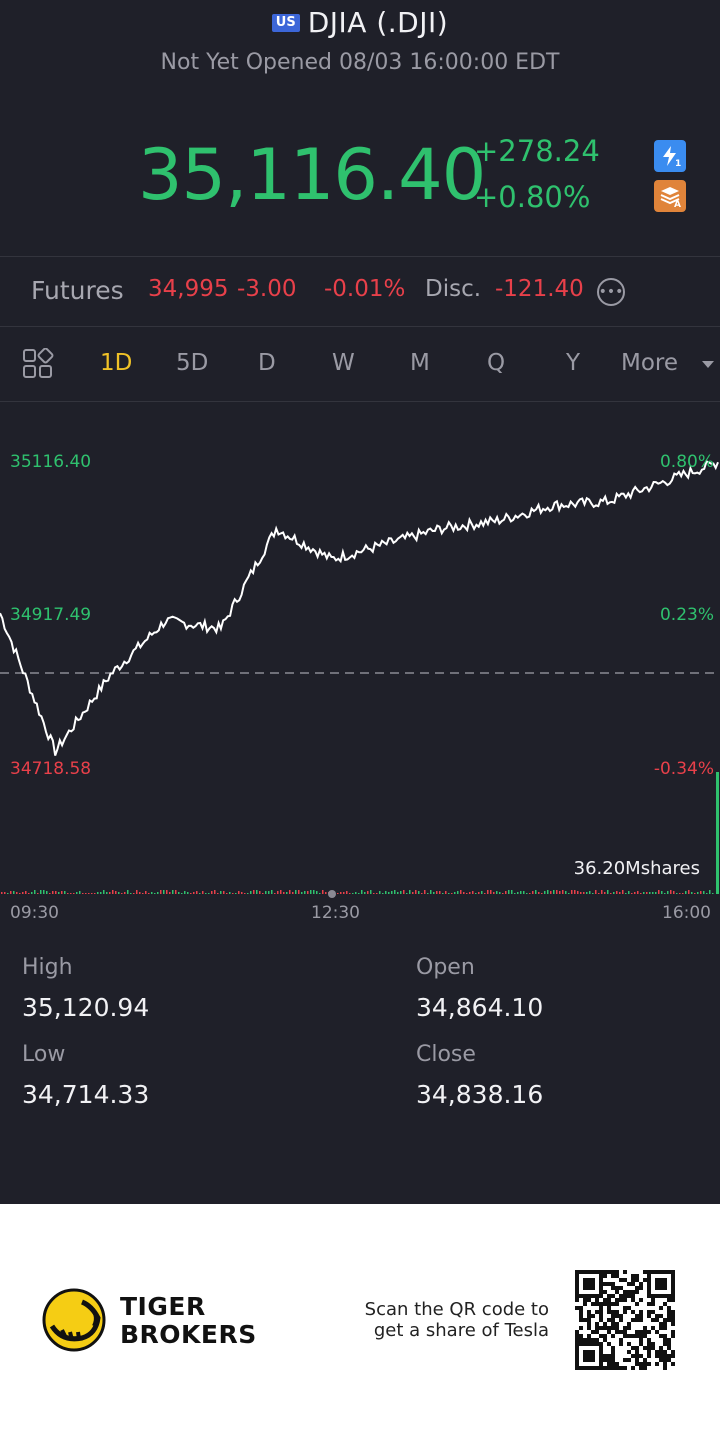  I want to click on lightning-icon: 1, so click(670, 156).